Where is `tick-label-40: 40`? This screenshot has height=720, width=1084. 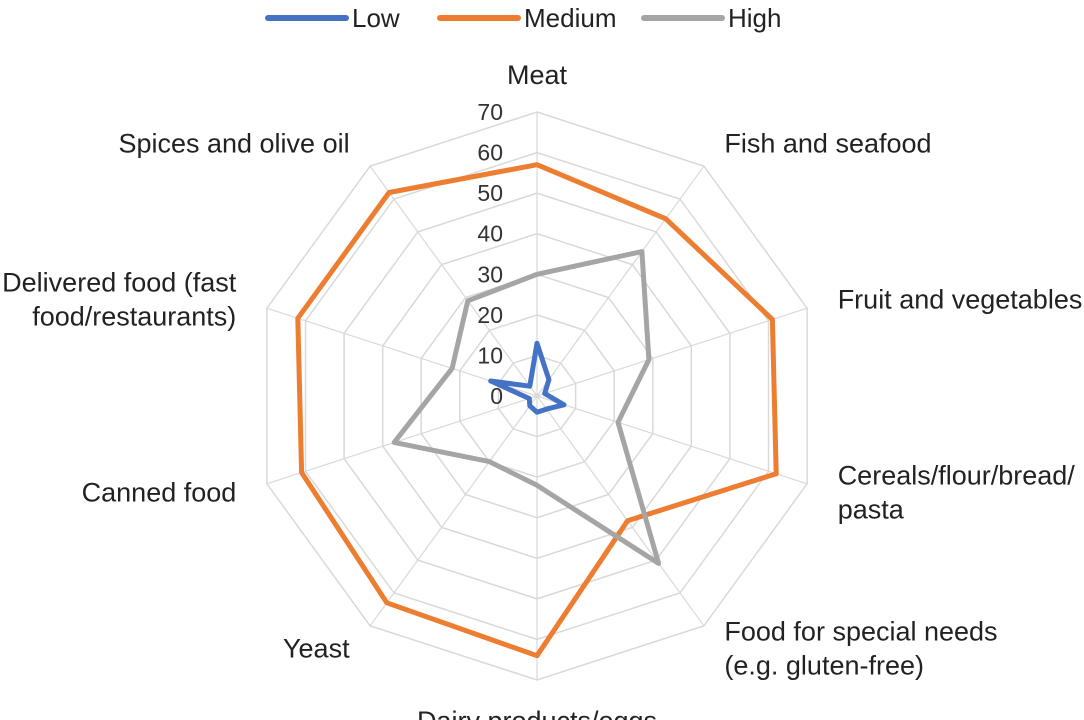 tick-label-40: 40 is located at coordinates (490, 234).